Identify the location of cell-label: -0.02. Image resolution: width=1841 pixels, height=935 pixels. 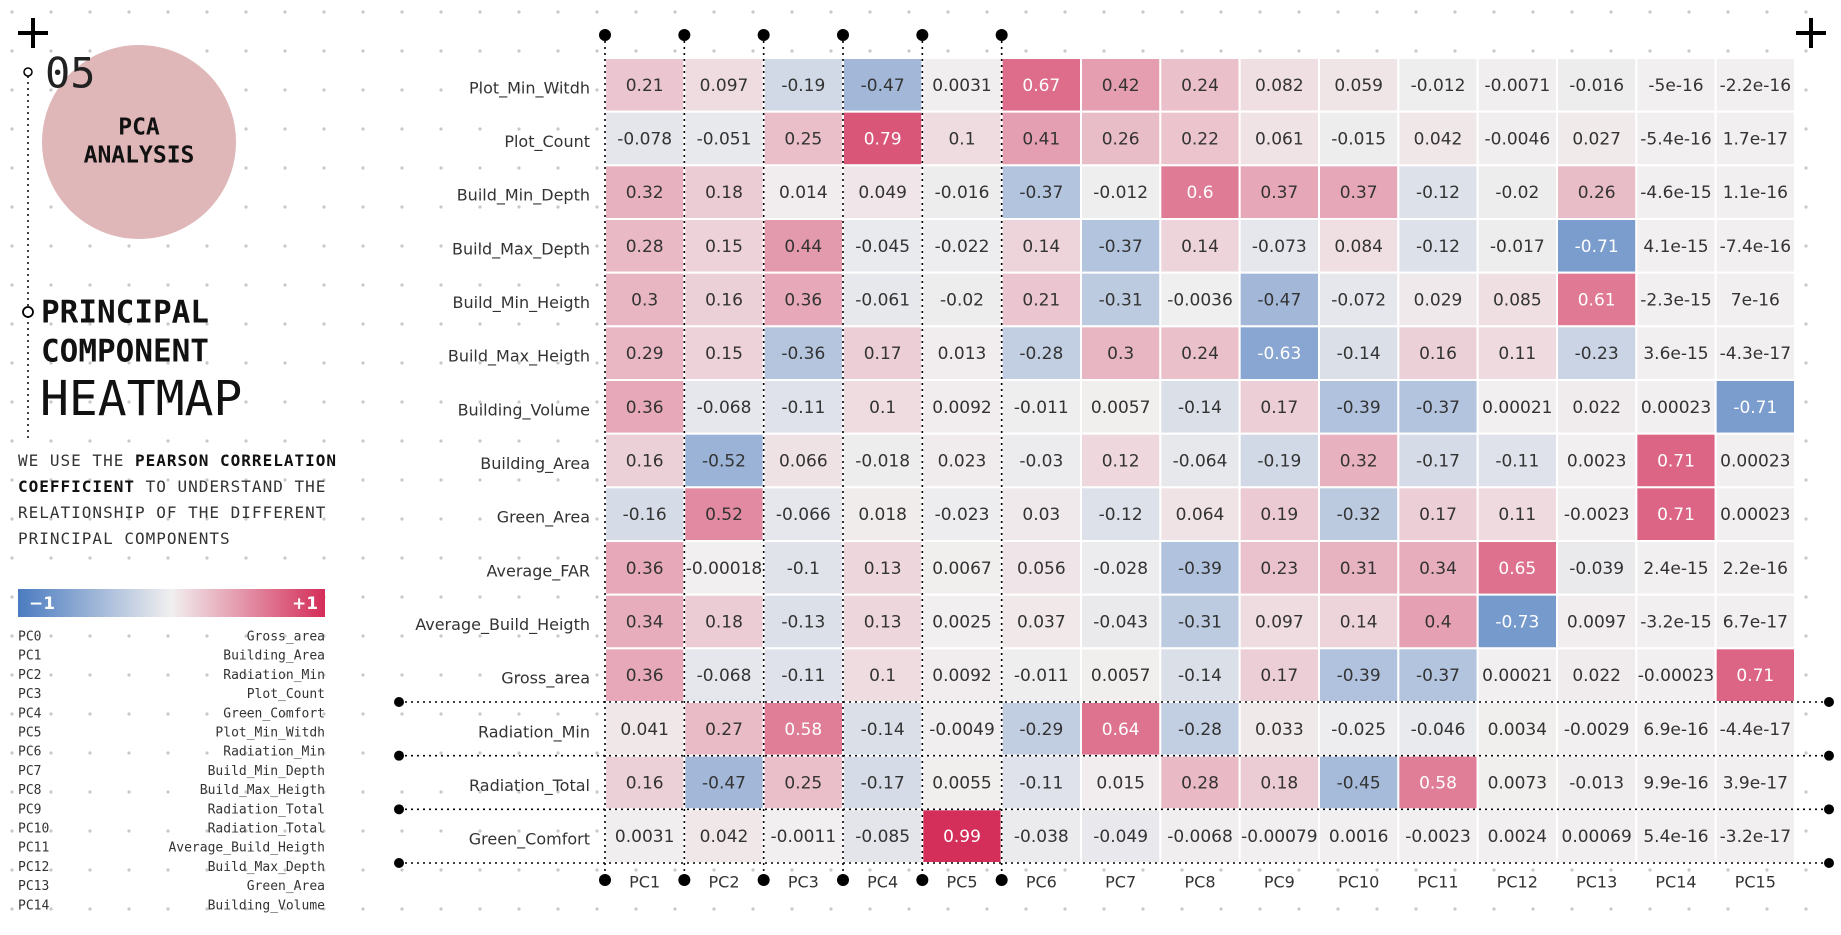
(1517, 193).